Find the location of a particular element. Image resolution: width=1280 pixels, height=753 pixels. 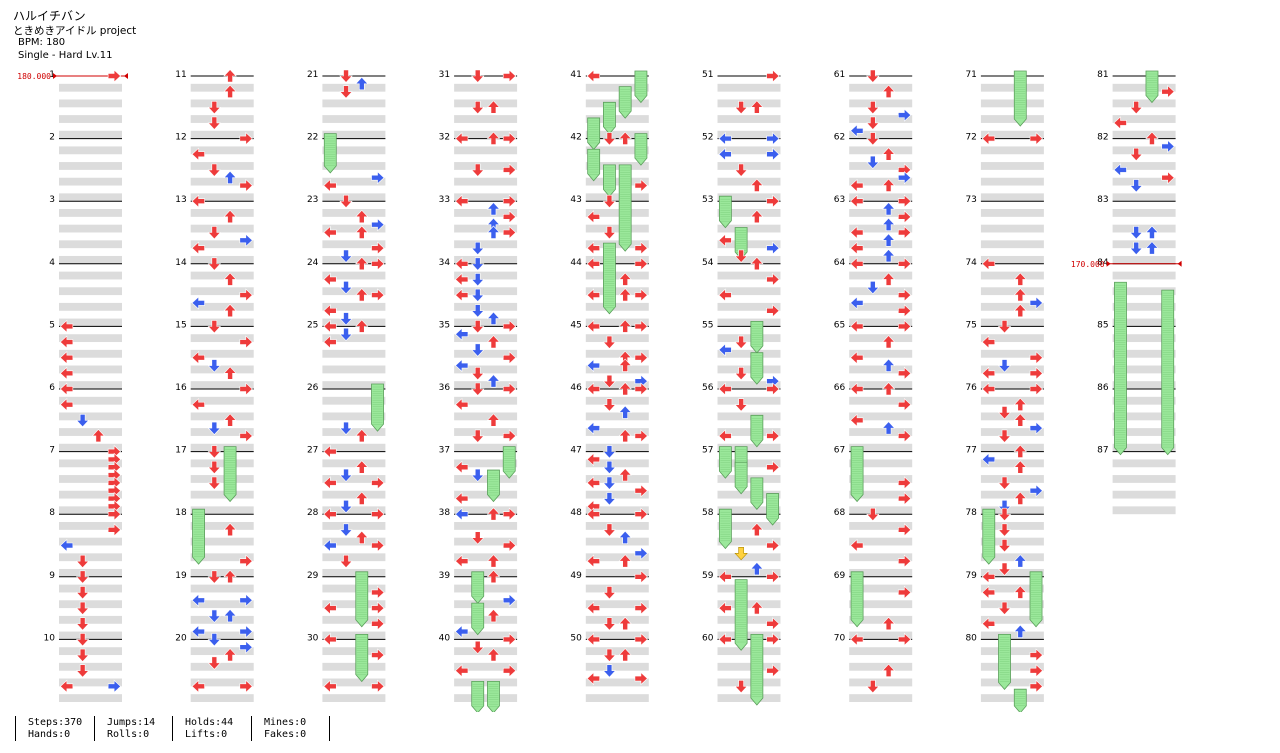

measure-82: 82 is located at coordinates (1136, 167).